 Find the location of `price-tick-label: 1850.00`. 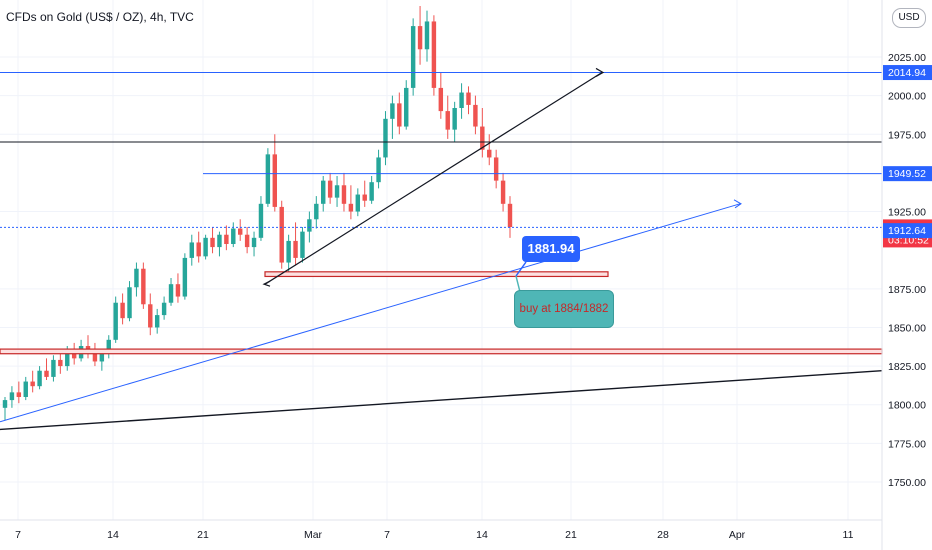

price-tick-label: 1850.00 is located at coordinates (907, 328).